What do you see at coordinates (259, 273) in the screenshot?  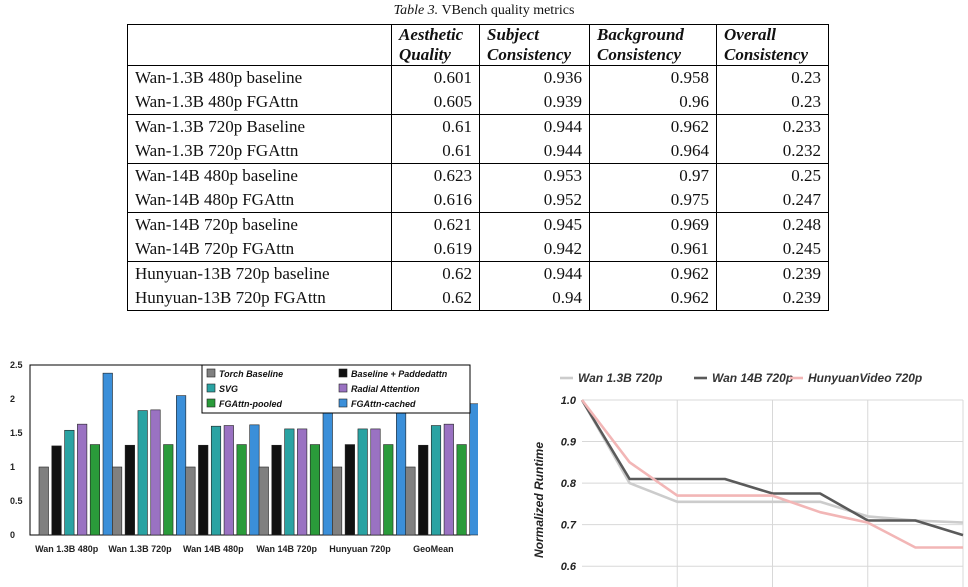 I see `config-cell: Hunyuan-13B 720p baseline` at bounding box center [259, 273].